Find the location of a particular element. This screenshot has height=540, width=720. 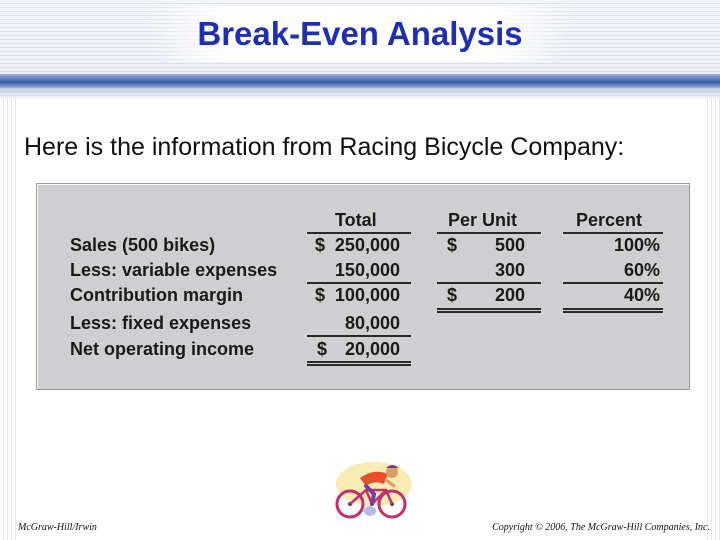

slide-title: Break-Even Analysis is located at coordinates (360, 33).